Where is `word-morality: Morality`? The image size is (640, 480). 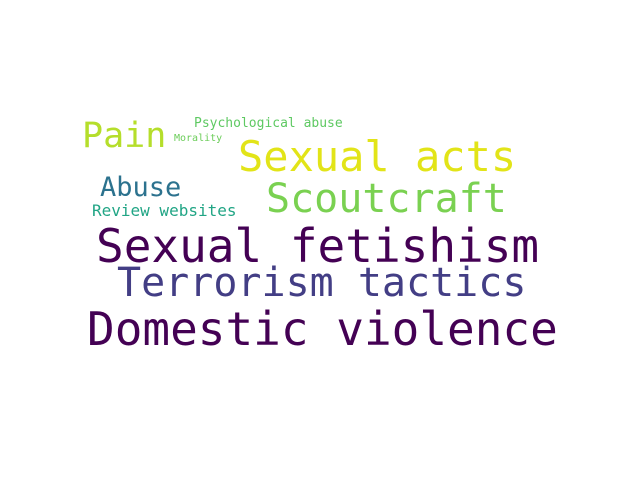
word-morality: Morality is located at coordinates (198, 138).